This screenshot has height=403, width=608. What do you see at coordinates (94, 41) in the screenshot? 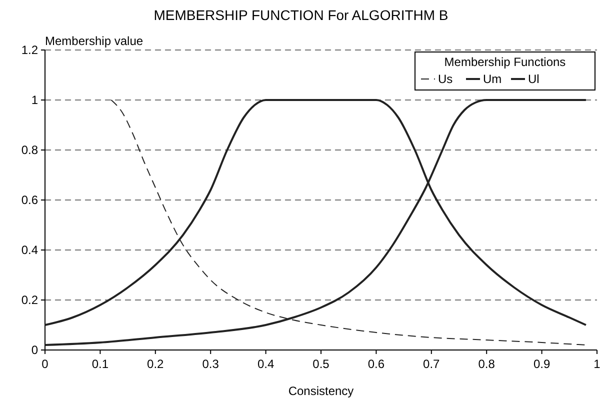
I see `y-axis-title: Membership value` at bounding box center [94, 41].